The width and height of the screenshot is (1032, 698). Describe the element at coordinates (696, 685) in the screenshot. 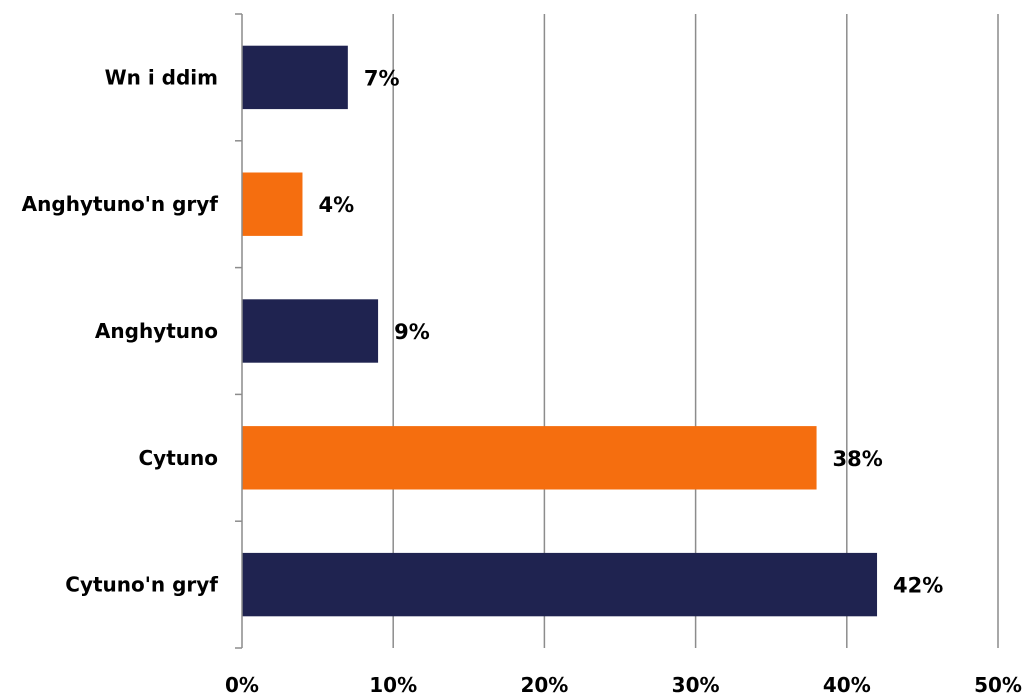

I see `x-tick-label: 30%` at that location.